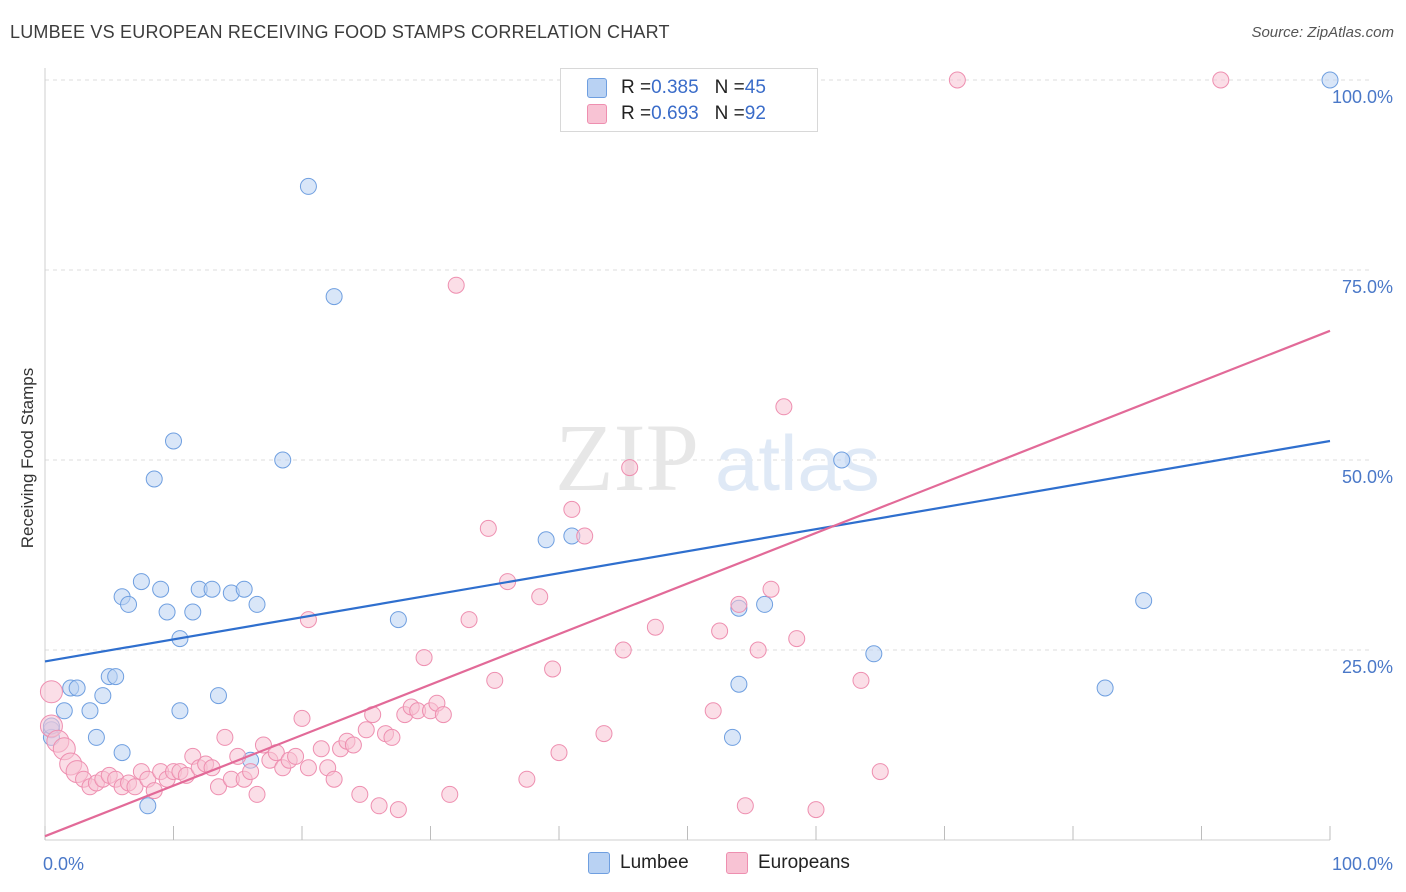 The height and width of the screenshot is (892, 1406). What do you see at coordinates (654, 862) in the screenshot?
I see `lumbee-legend-label: Lumbee` at bounding box center [654, 862].